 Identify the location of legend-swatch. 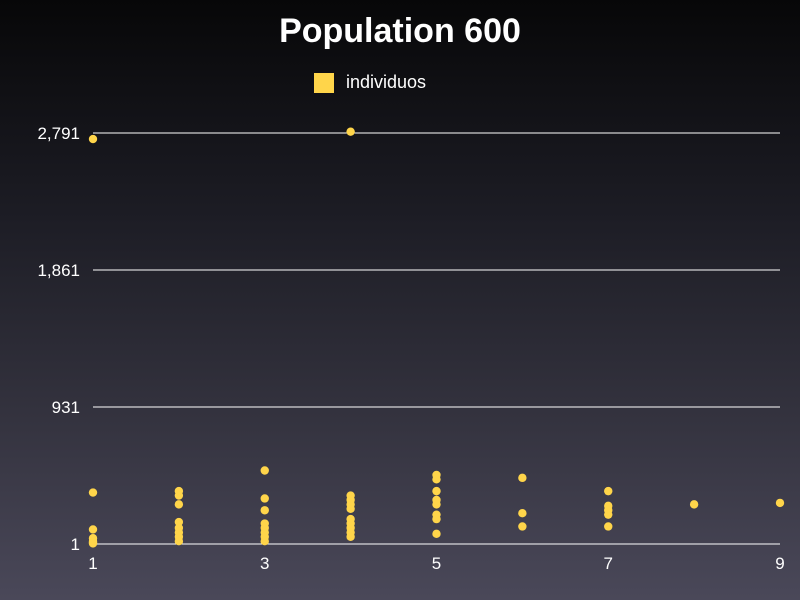
(323, 82).